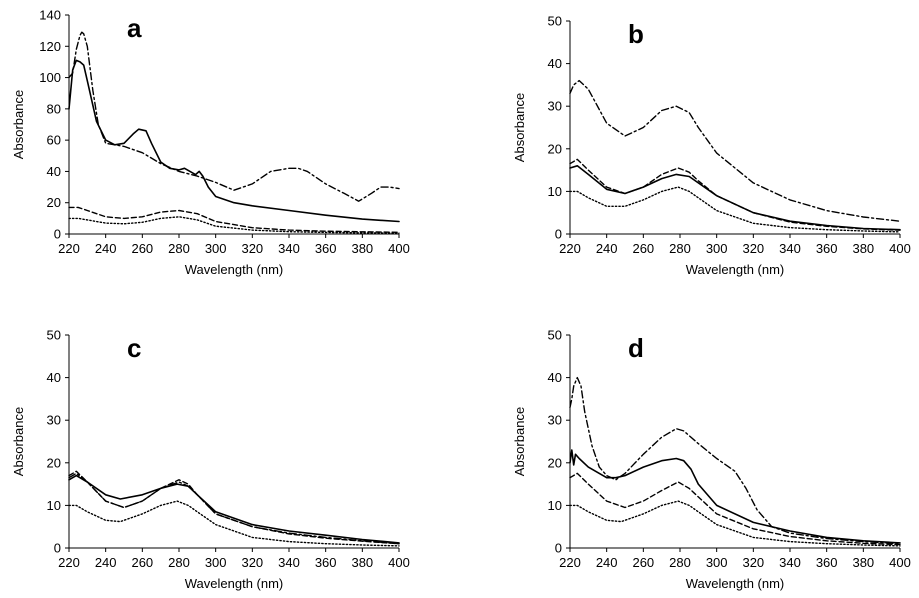 This screenshot has width=919, height=598. What do you see at coordinates (134, 28) in the screenshot?
I see `panel-letter: a` at bounding box center [134, 28].